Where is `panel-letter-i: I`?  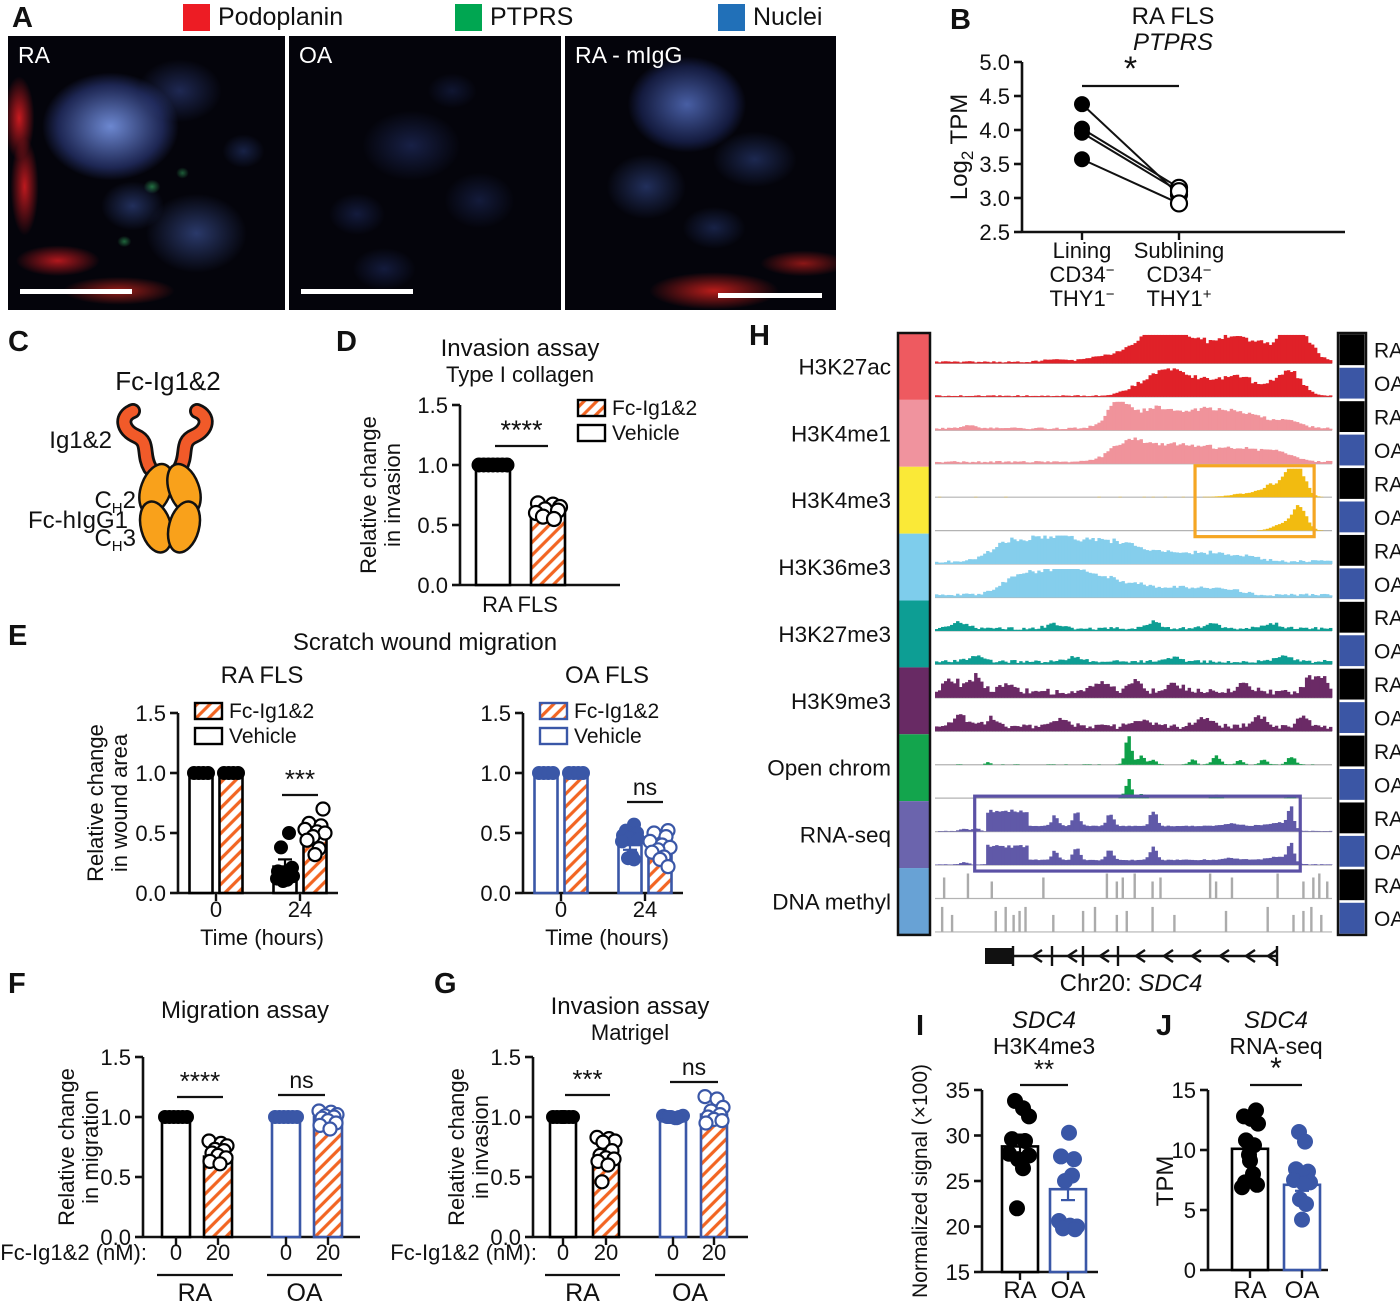
panel-letter-i: I is located at coordinates (920, 1026).